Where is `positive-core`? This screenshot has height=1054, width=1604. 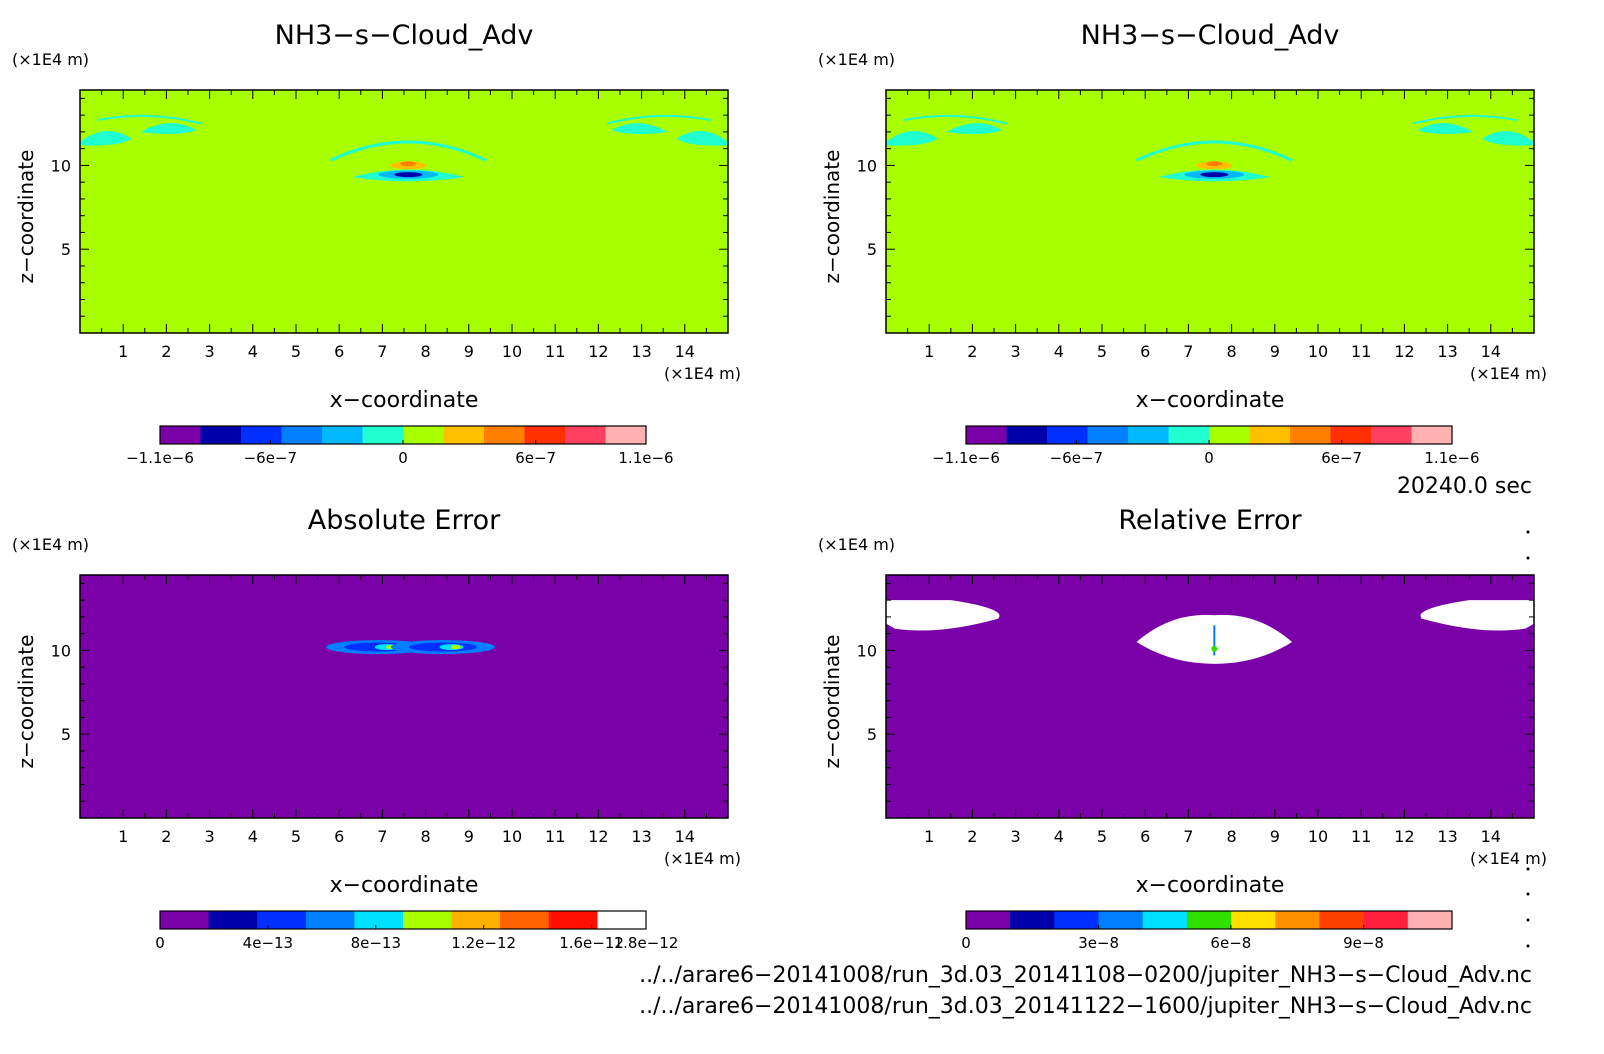
positive-core is located at coordinates (408, 164).